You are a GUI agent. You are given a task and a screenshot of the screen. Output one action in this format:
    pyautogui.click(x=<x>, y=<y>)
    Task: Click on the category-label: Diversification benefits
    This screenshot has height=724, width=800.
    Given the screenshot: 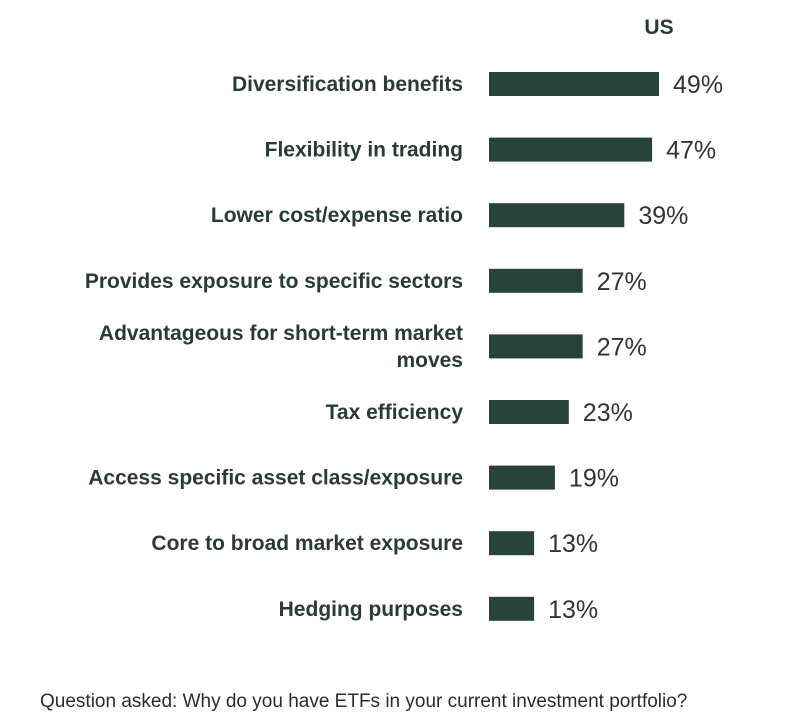 What is the action you would take?
    pyautogui.click(x=347, y=84)
    